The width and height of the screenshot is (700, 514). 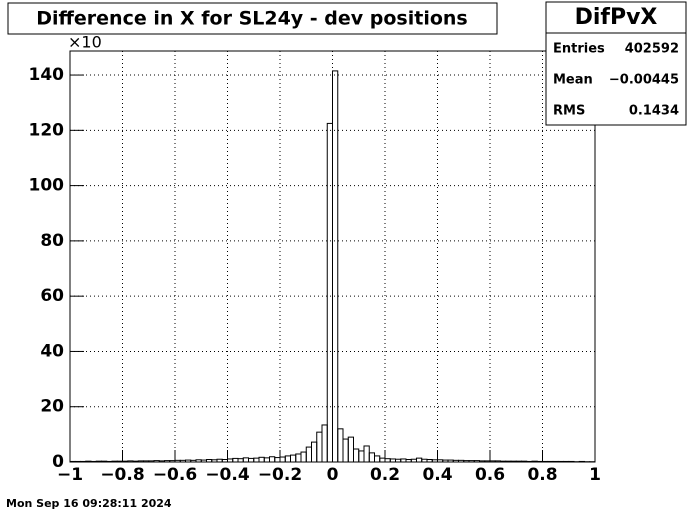 What do you see at coordinates (573, 80) in the screenshot?
I see `stats-label: Mean` at bounding box center [573, 80].